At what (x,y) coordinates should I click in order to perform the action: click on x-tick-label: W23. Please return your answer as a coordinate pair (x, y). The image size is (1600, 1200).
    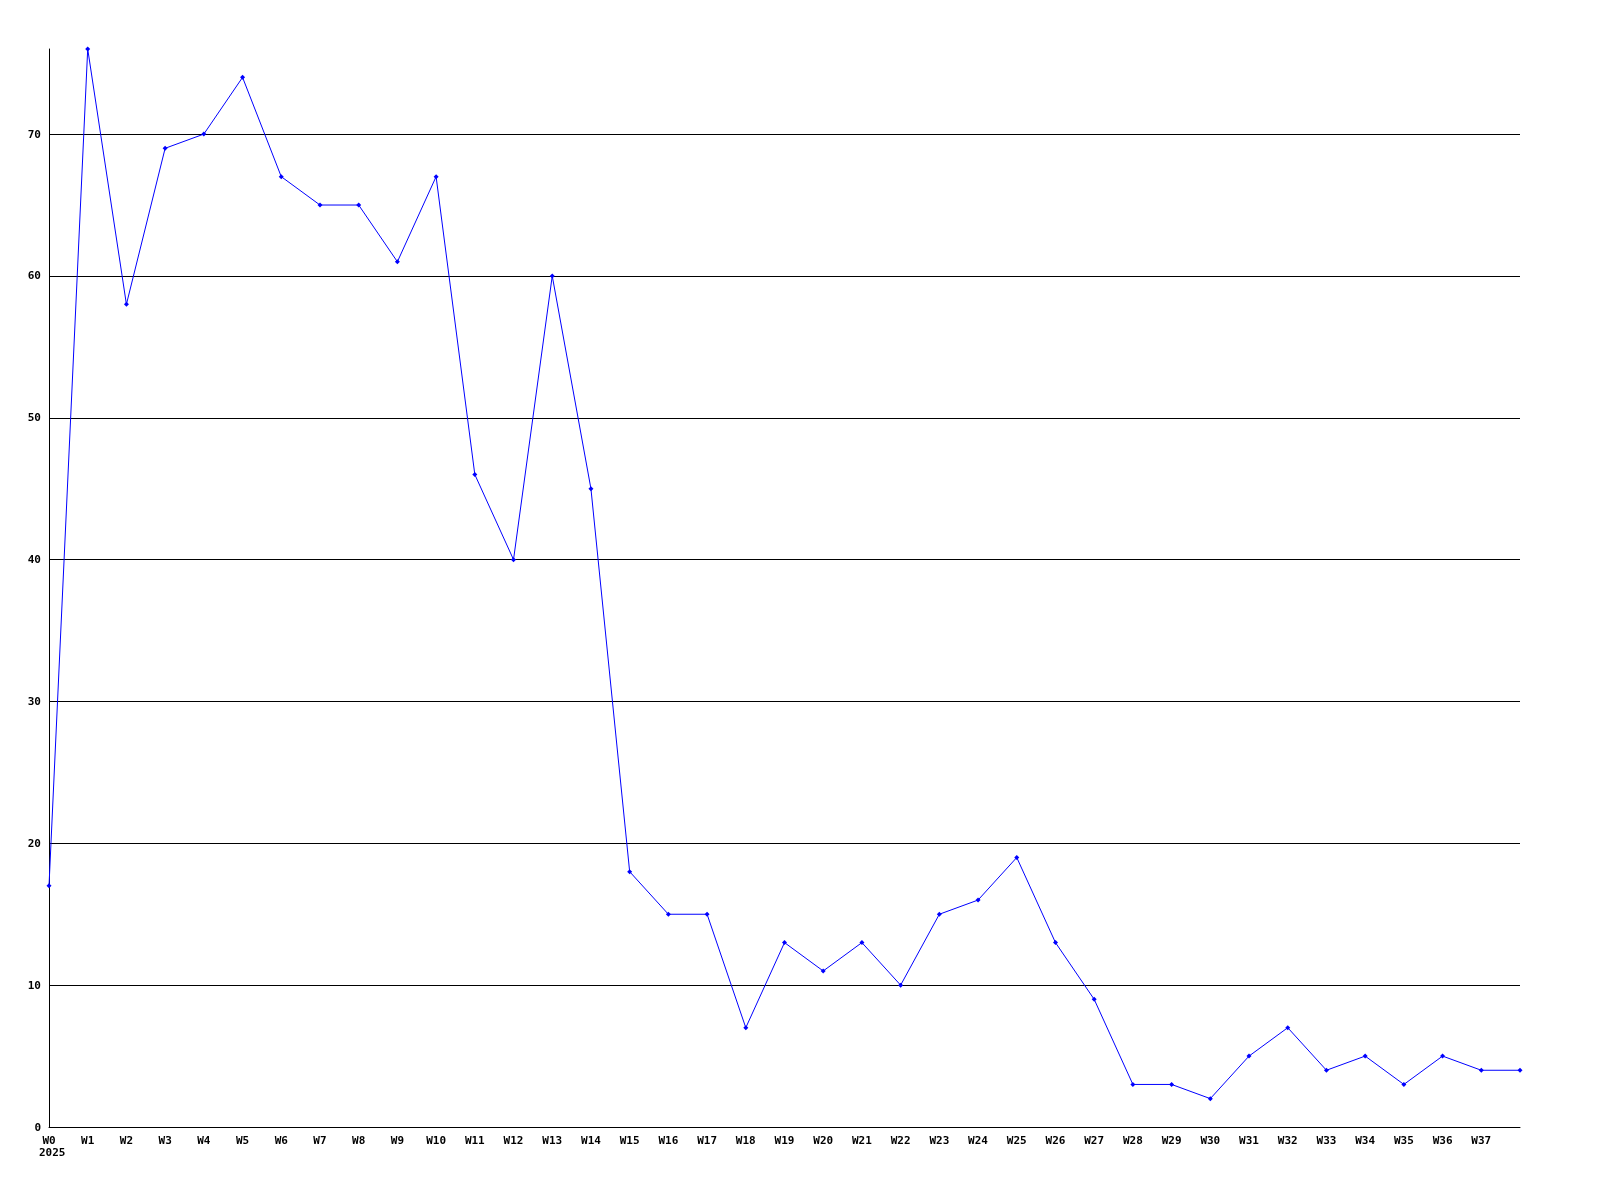
    Looking at the image, I should click on (939, 1140).